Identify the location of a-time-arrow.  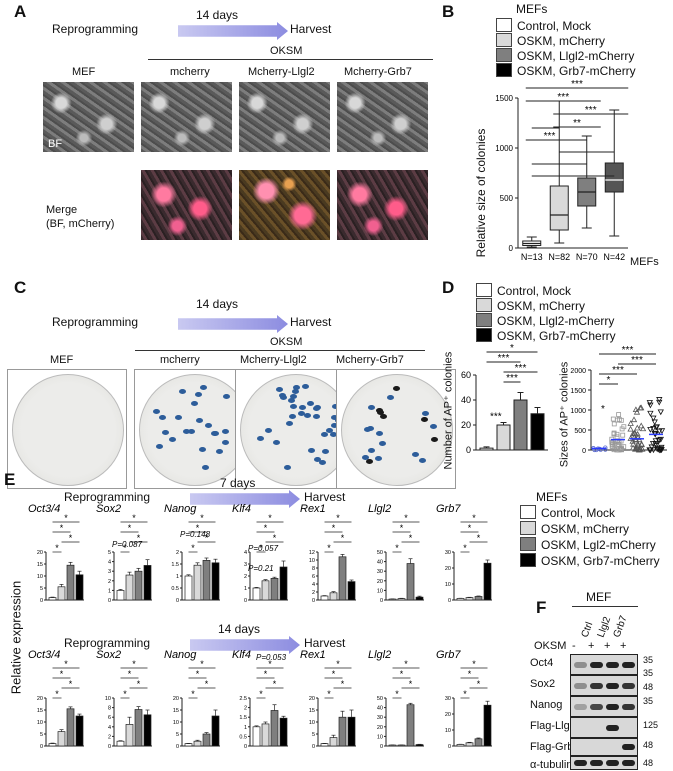
(233, 31).